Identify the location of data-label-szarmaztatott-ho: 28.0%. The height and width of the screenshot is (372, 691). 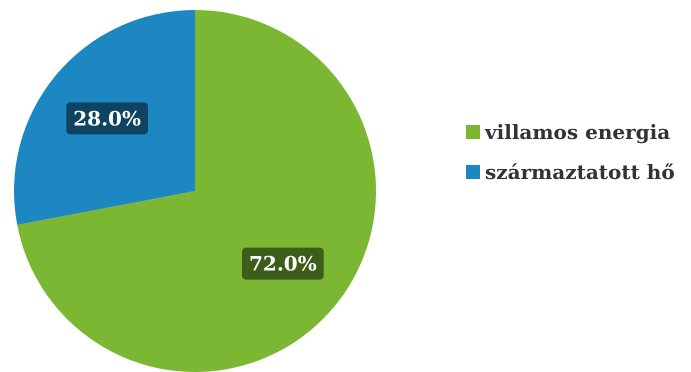
(107, 118).